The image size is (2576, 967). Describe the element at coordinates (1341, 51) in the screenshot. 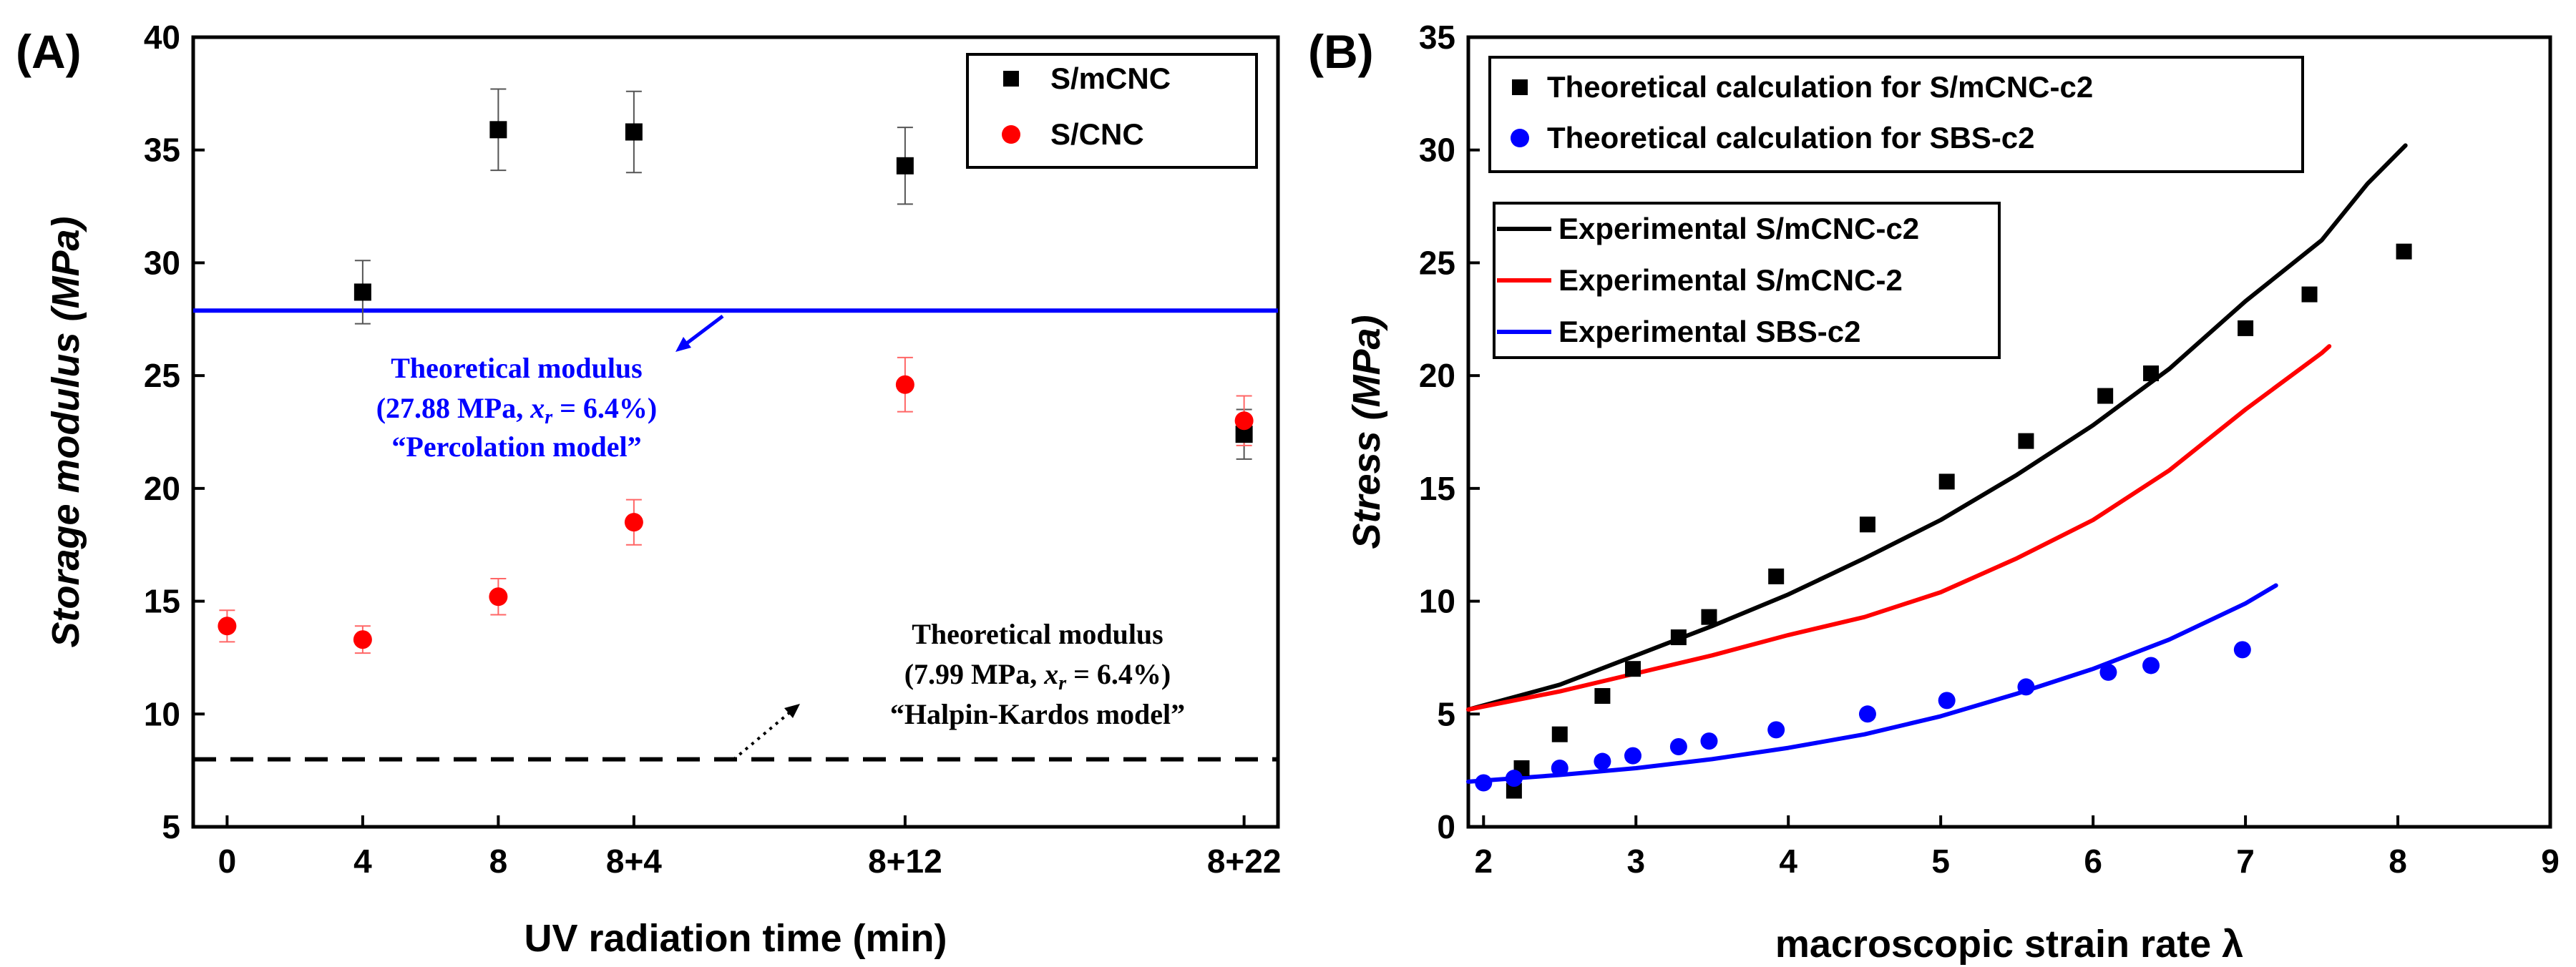

I see `panel-b-label: (B)` at that location.